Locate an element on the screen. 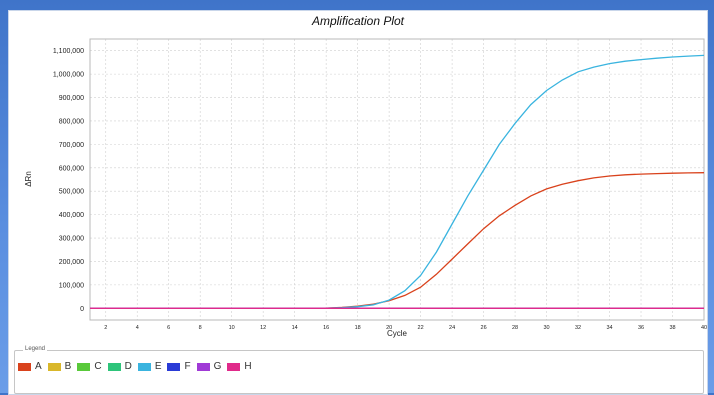 The width and height of the screenshot is (714, 395). x-tick-label: 24 is located at coordinates (452, 328).